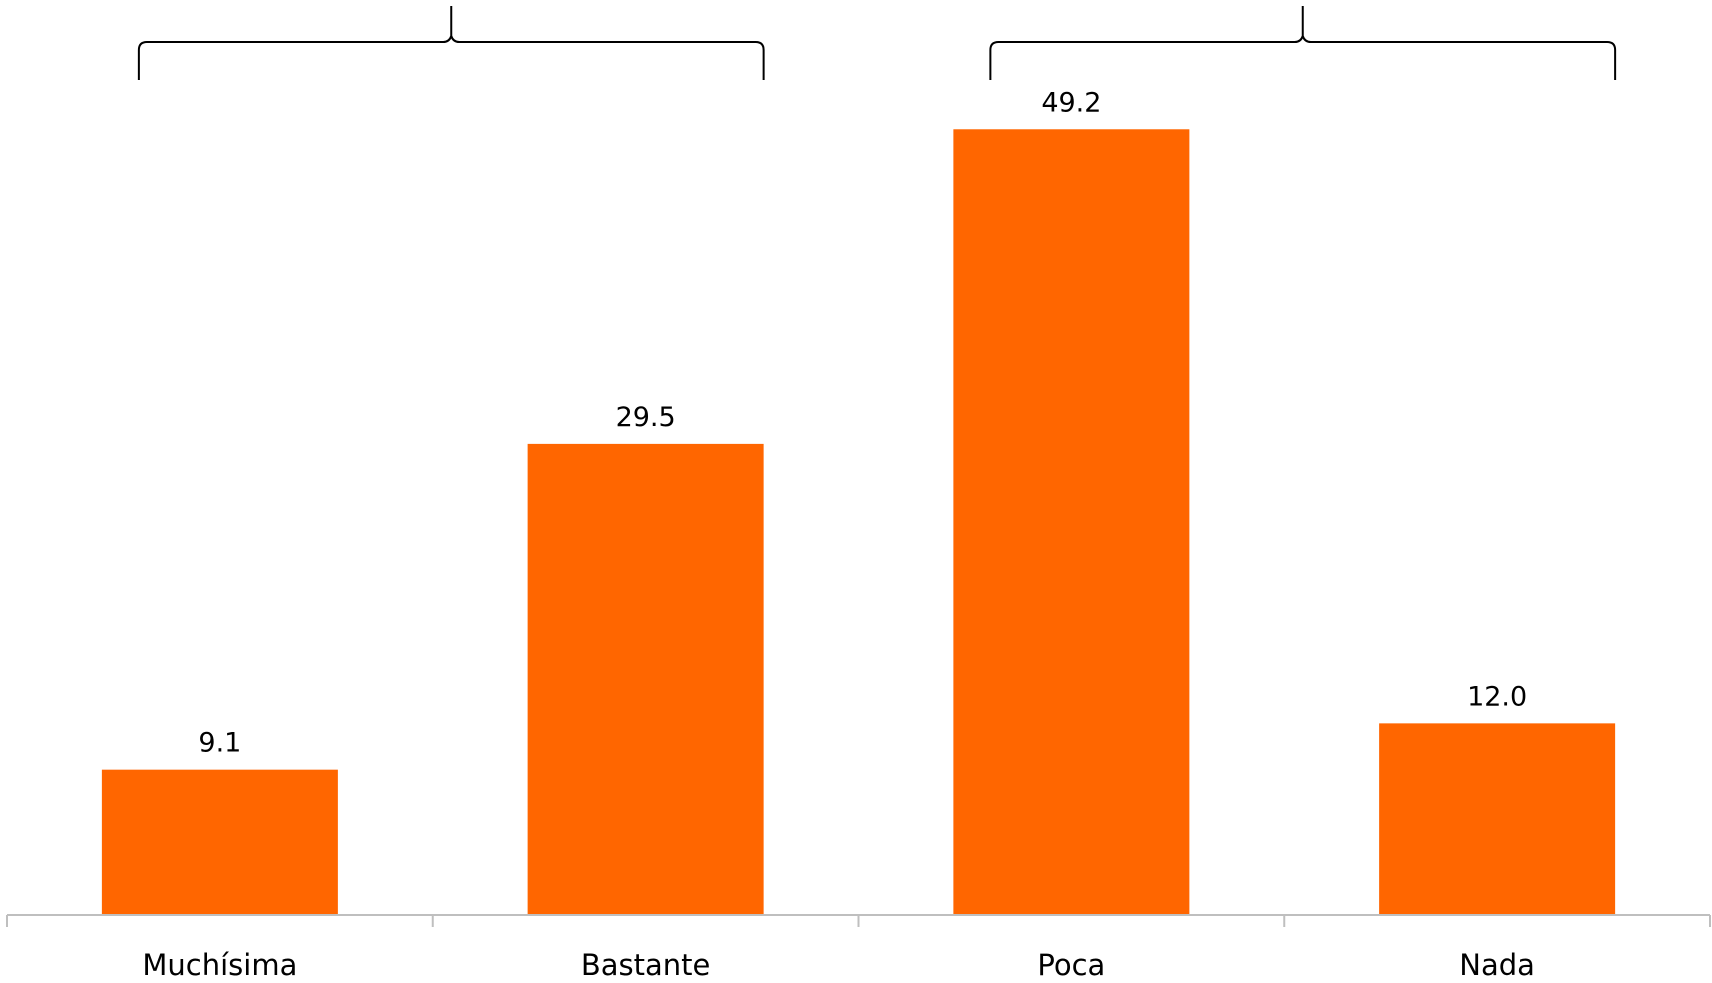 Image resolution: width=1712 pixels, height=983 pixels. I want to click on category-labels: Muchísima Bastante Poca Nada, so click(838, 965).